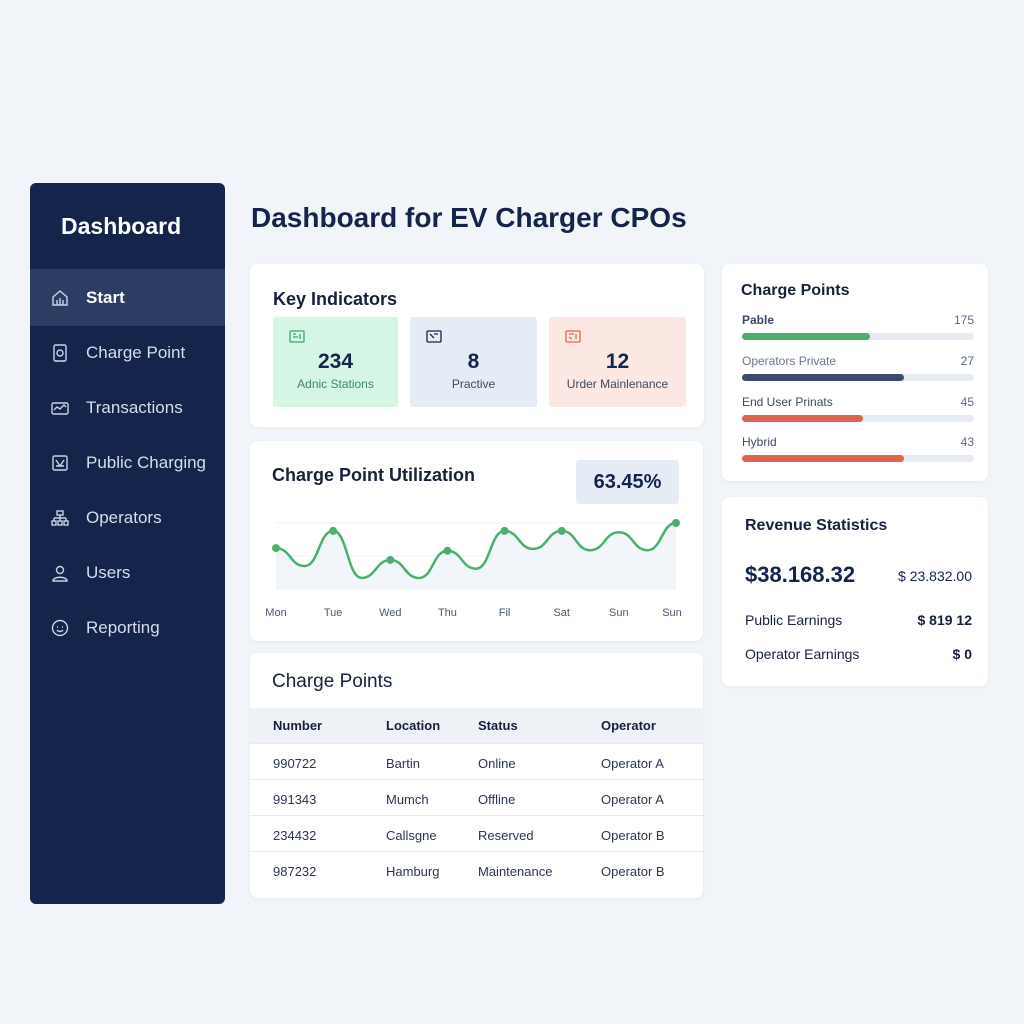 The height and width of the screenshot is (1024, 1024). What do you see at coordinates (134, 407) in the screenshot?
I see `sidebar-item-label: Transactions` at bounding box center [134, 407].